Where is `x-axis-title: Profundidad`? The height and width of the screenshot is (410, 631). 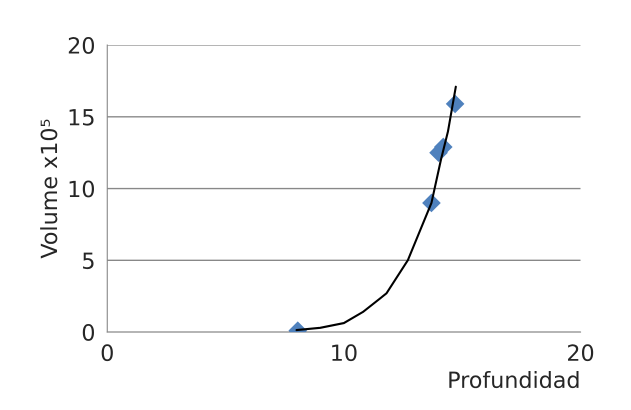
x-axis-title: Profundidad is located at coordinates (513, 379).